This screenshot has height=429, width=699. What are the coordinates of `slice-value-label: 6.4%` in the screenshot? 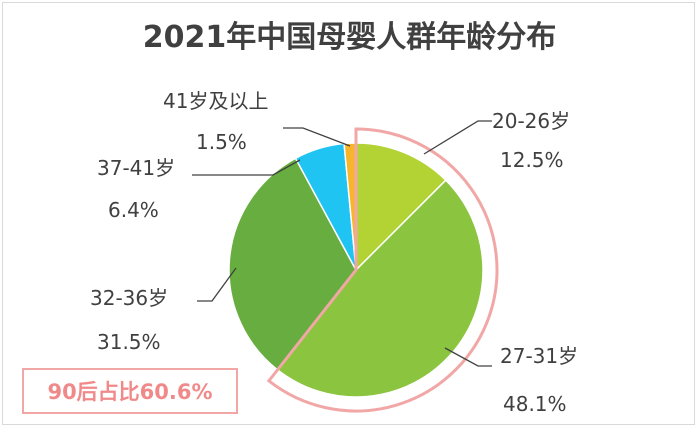 It's located at (133, 210).